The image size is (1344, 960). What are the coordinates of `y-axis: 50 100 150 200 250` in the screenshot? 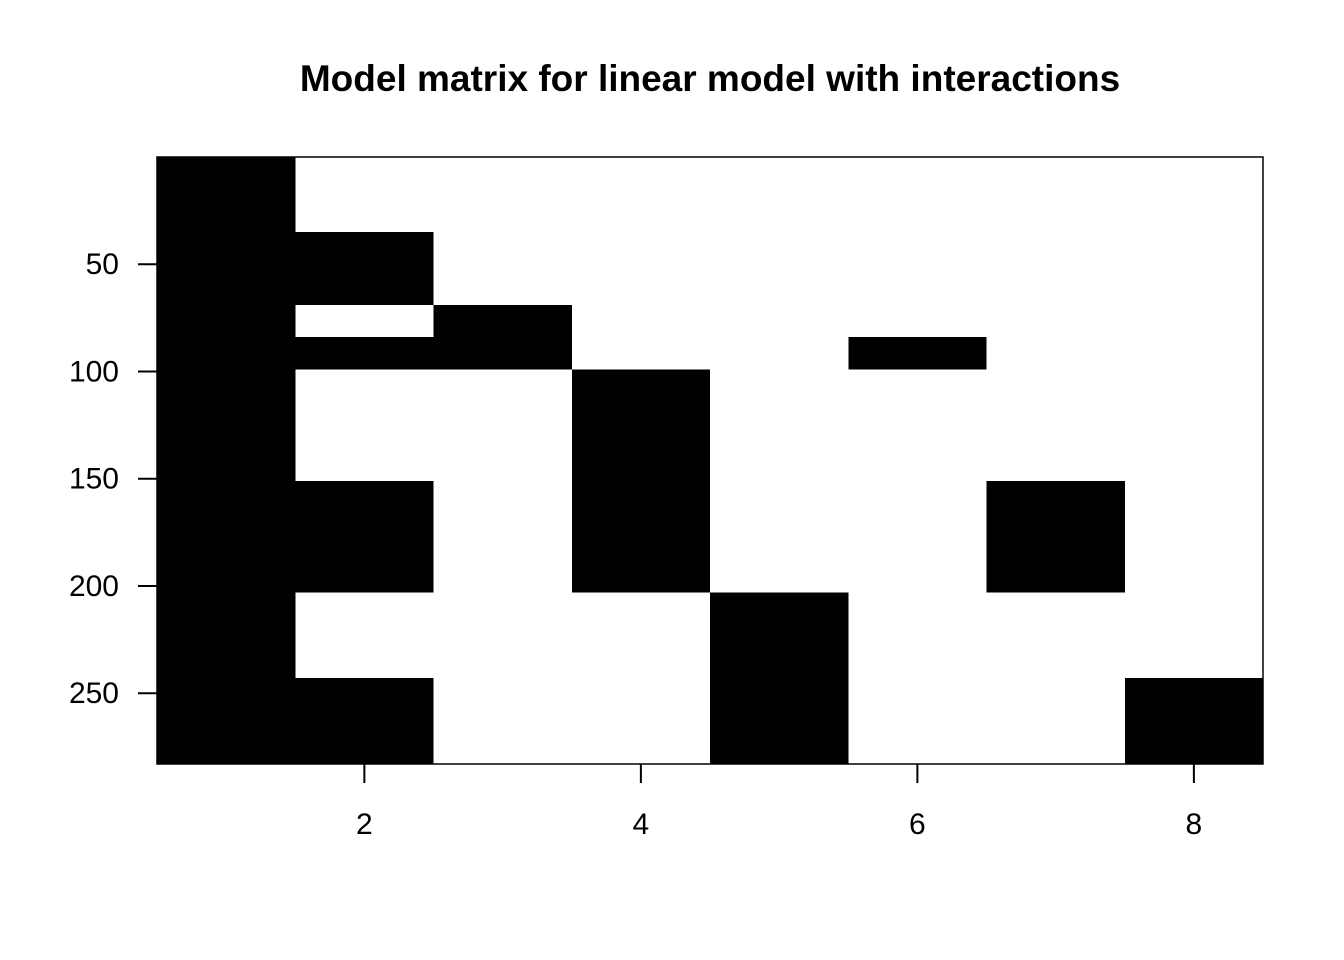 It's located at (113, 479).